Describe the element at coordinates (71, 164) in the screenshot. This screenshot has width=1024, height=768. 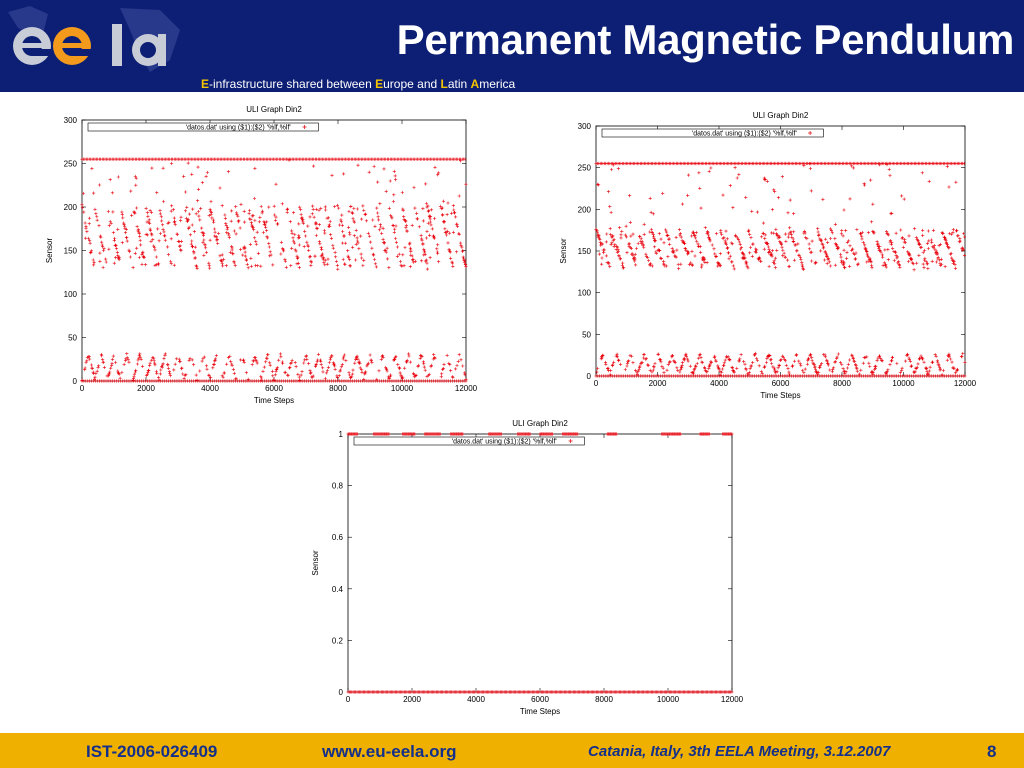
I see `y-tick-label: 250` at that location.